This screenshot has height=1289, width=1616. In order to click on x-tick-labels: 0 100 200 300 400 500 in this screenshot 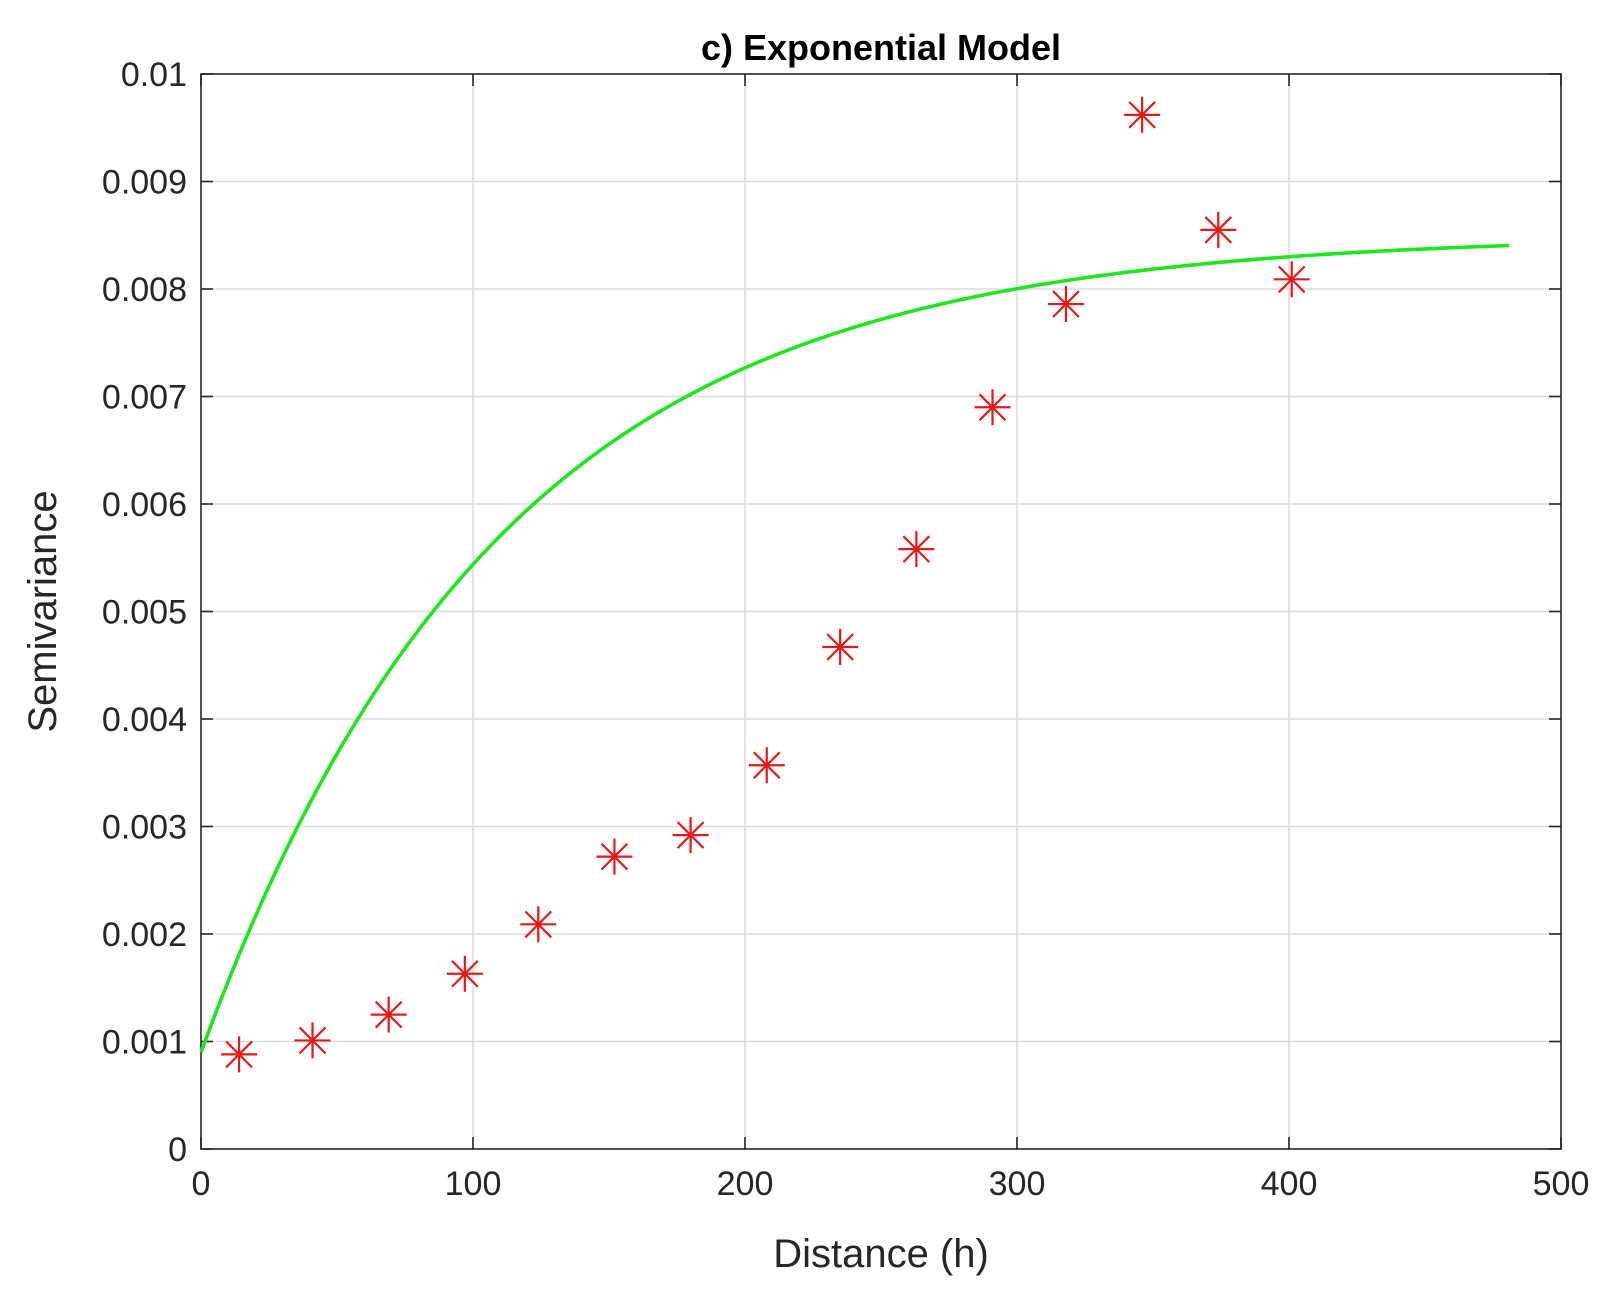, I will do `click(891, 1184)`.